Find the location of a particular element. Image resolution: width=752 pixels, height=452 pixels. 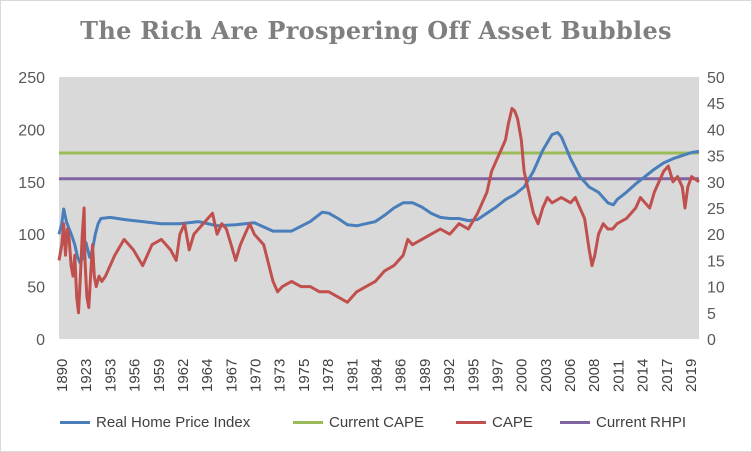

legend-item-cape: CAPE is located at coordinates (494, 422).